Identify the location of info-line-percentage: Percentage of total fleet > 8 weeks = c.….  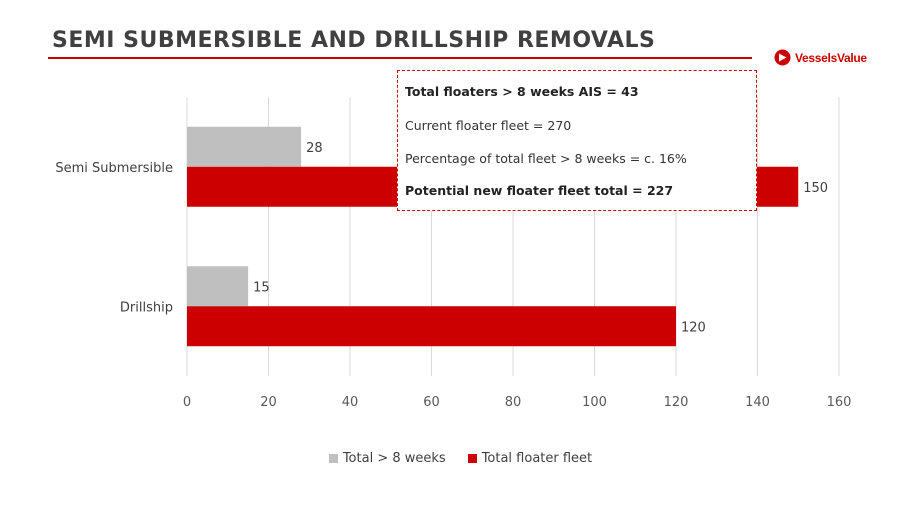
(546, 158).